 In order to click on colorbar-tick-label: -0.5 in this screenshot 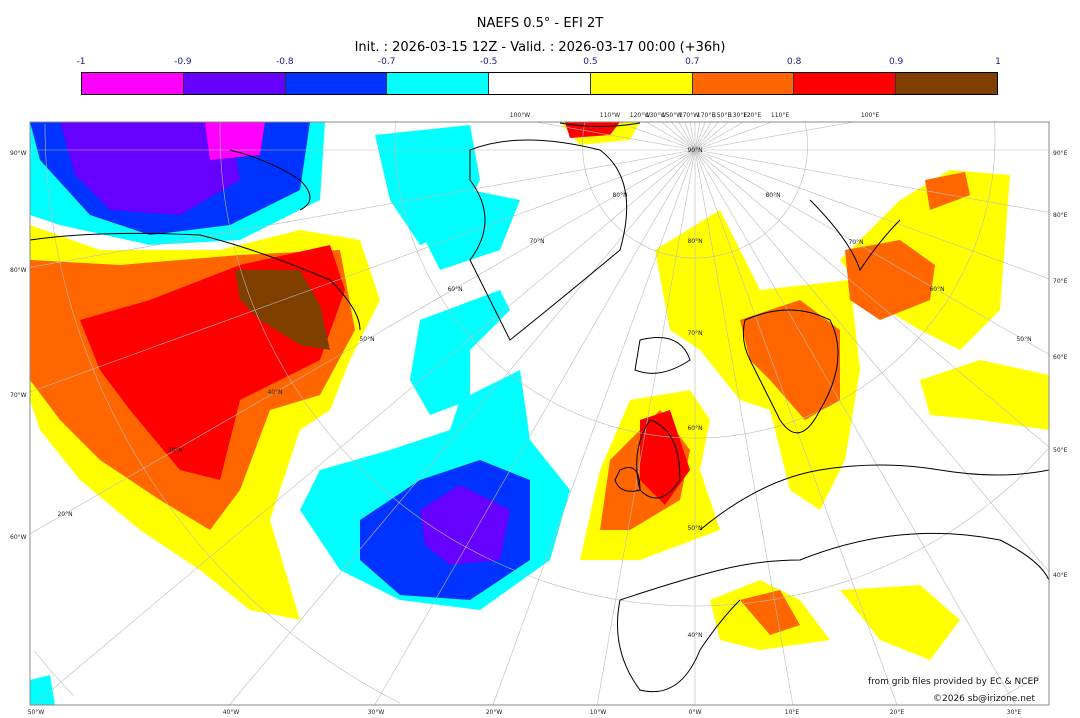, I will do `click(488, 62)`.